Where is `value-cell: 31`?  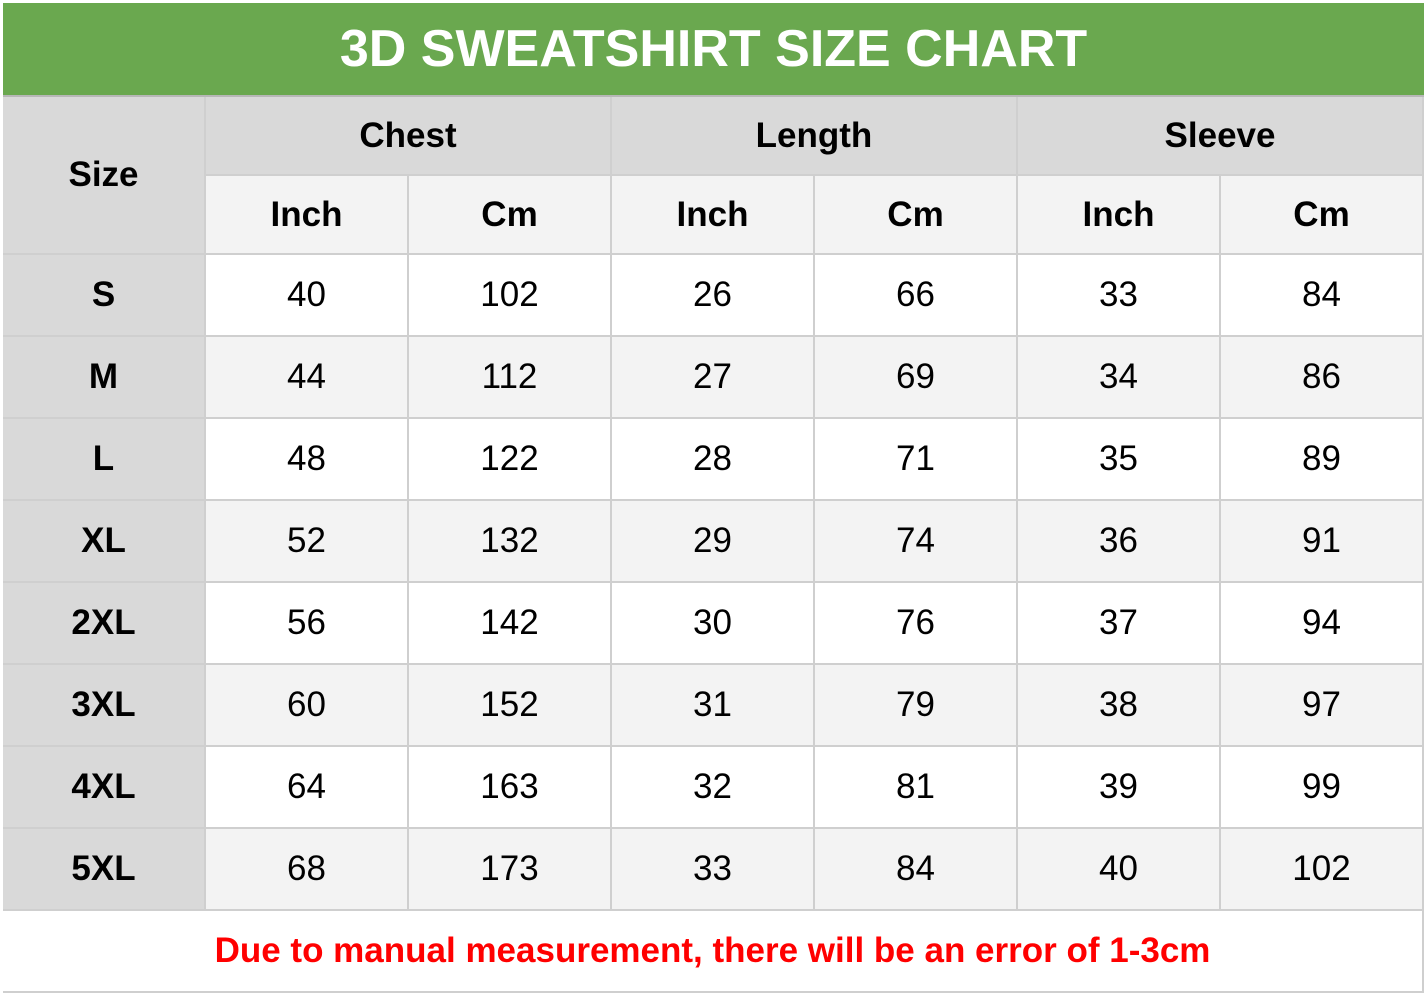
value-cell: 31 is located at coordinates (713, 706).